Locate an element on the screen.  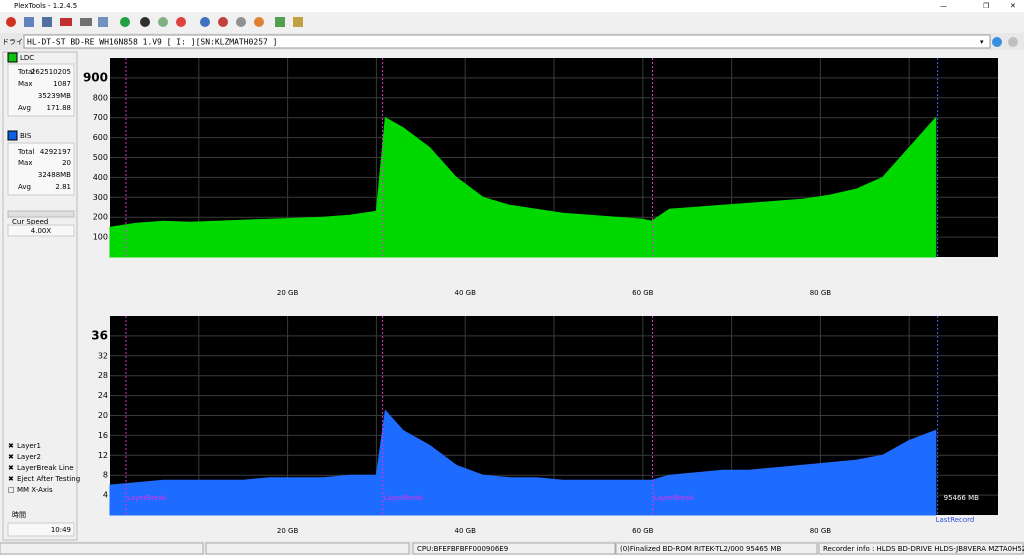
drive-select is located at coordinates (507, 41).